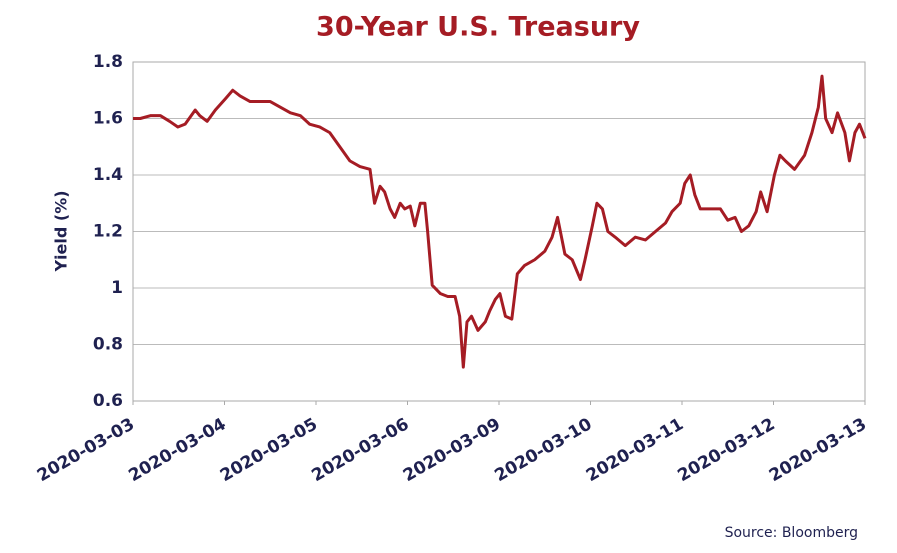 The width and height of the screenshot is (897, 553). What do you see at coordinates (543, 450) in the screenshot?
I see `x-tick-label: 2020-03-10` at bounding box center [543, 450].